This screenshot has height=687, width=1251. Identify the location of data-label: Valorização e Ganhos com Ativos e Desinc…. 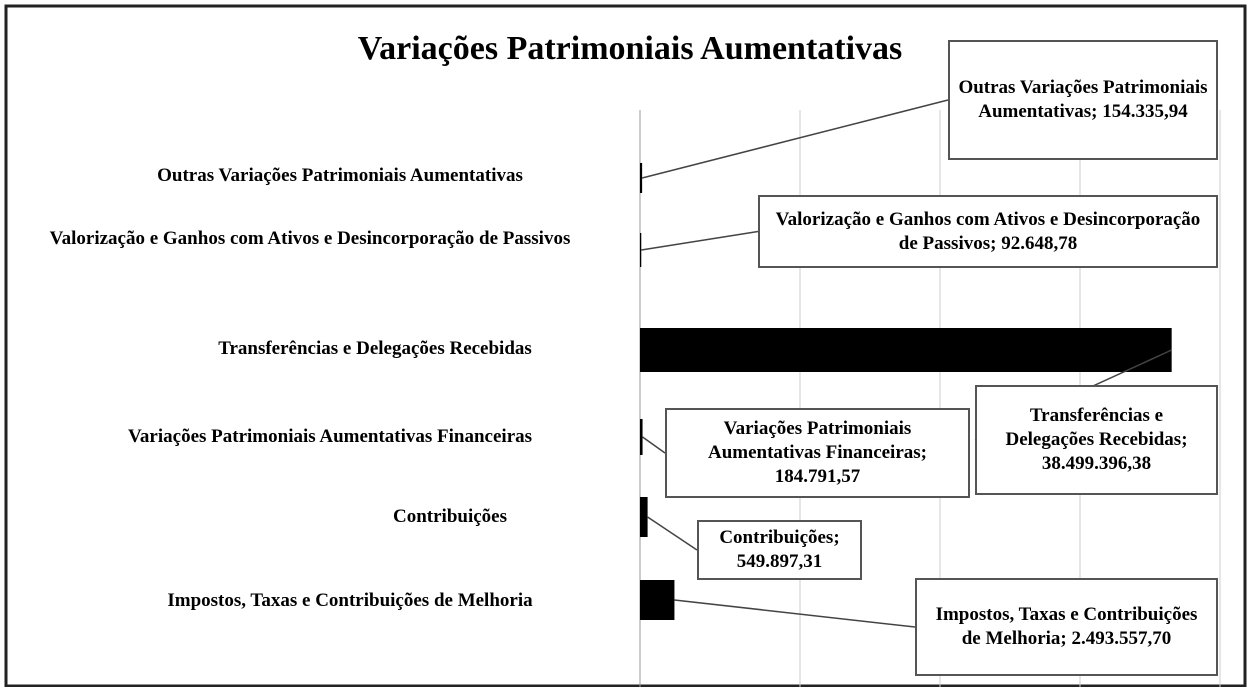
(988, 231).